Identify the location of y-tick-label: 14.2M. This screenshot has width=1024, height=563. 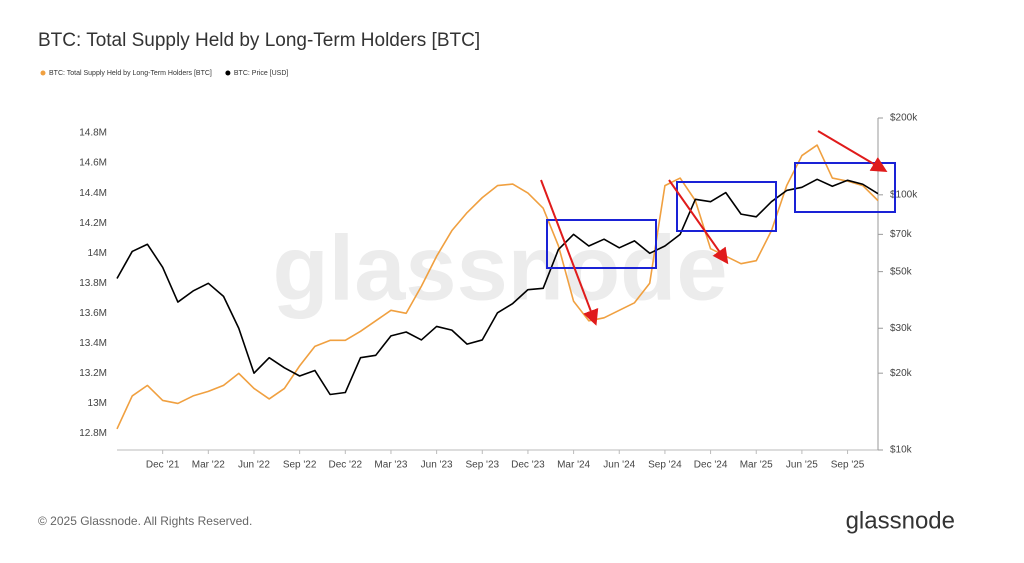
(93, 223).